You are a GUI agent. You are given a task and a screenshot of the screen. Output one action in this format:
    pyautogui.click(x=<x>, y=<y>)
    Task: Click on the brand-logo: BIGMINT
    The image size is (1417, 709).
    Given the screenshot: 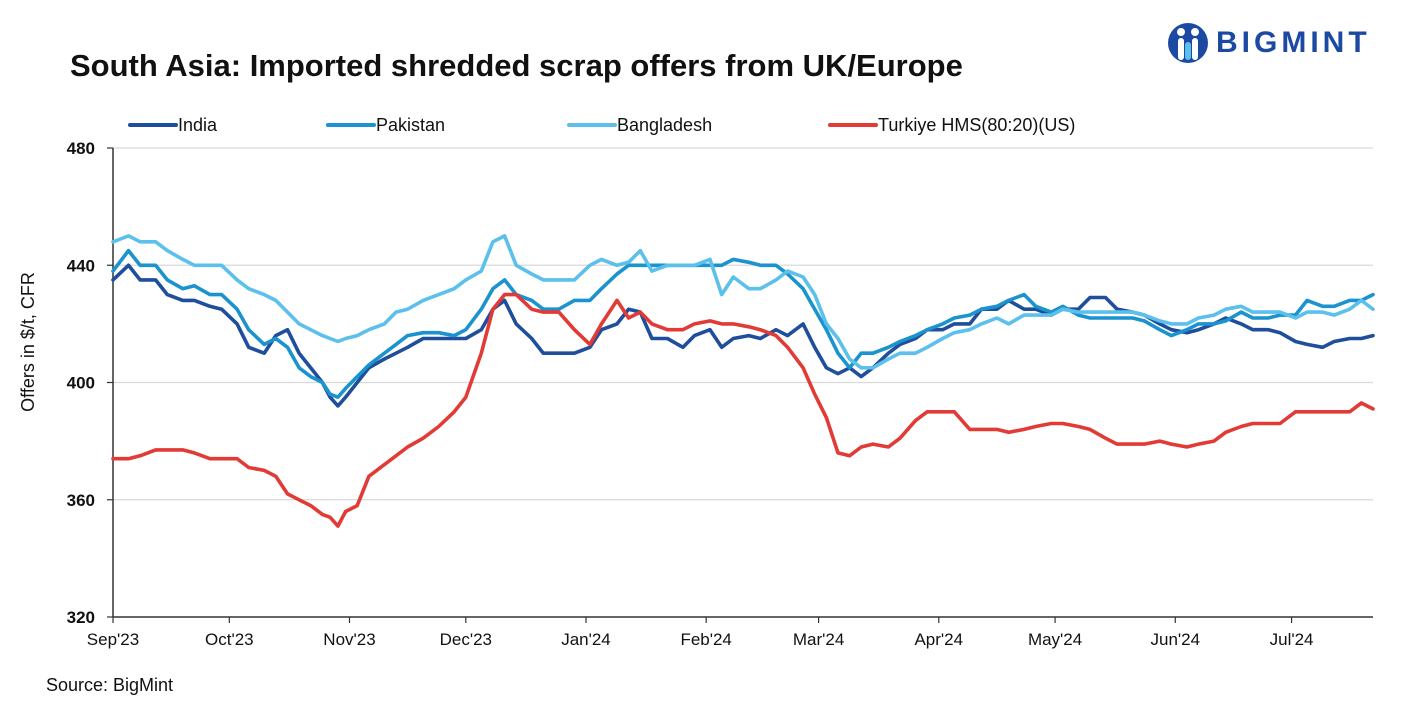 What is the action you would take?
    pyautogui.click(x=1286, y=43)
    